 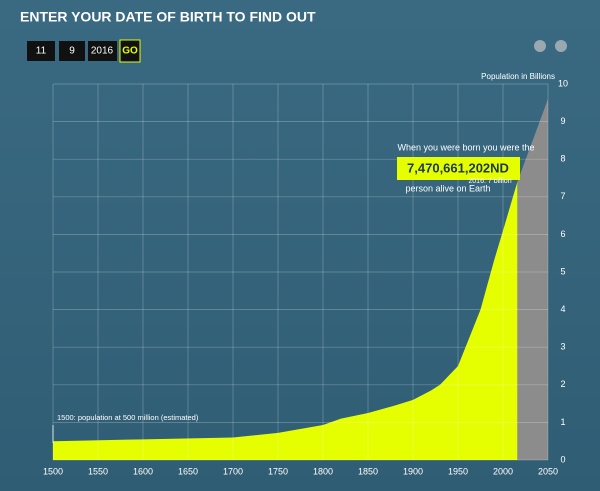 I want to click on y-tick-label: 6, so click(x=562, y=234).